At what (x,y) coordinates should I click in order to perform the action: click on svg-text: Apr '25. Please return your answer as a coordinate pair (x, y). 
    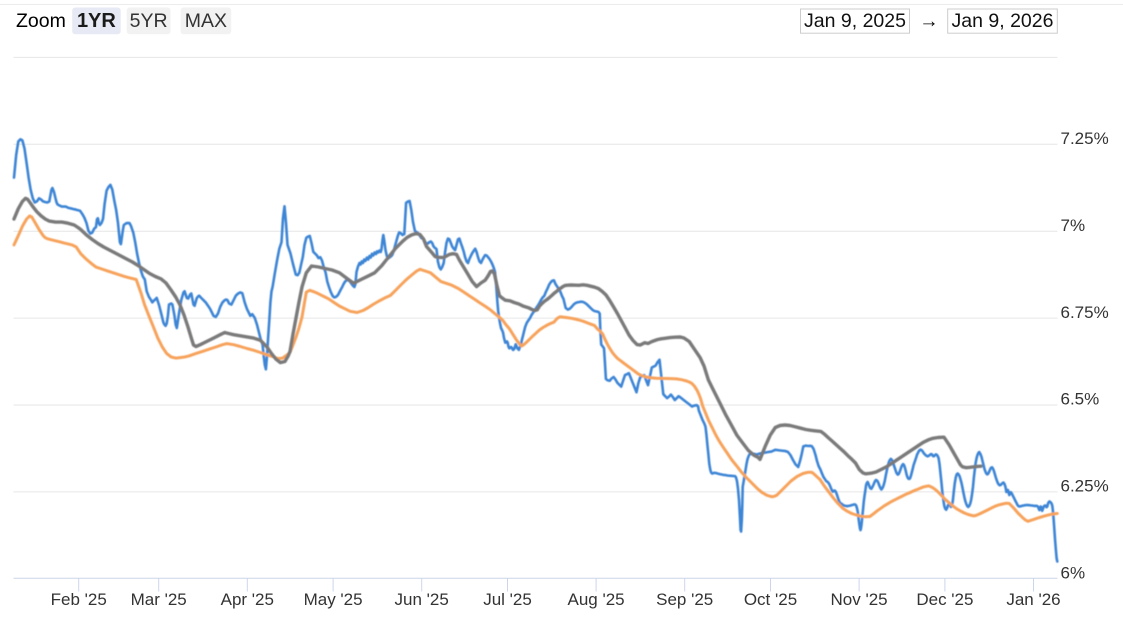
    Looking at the image, I should click on (247, 599).